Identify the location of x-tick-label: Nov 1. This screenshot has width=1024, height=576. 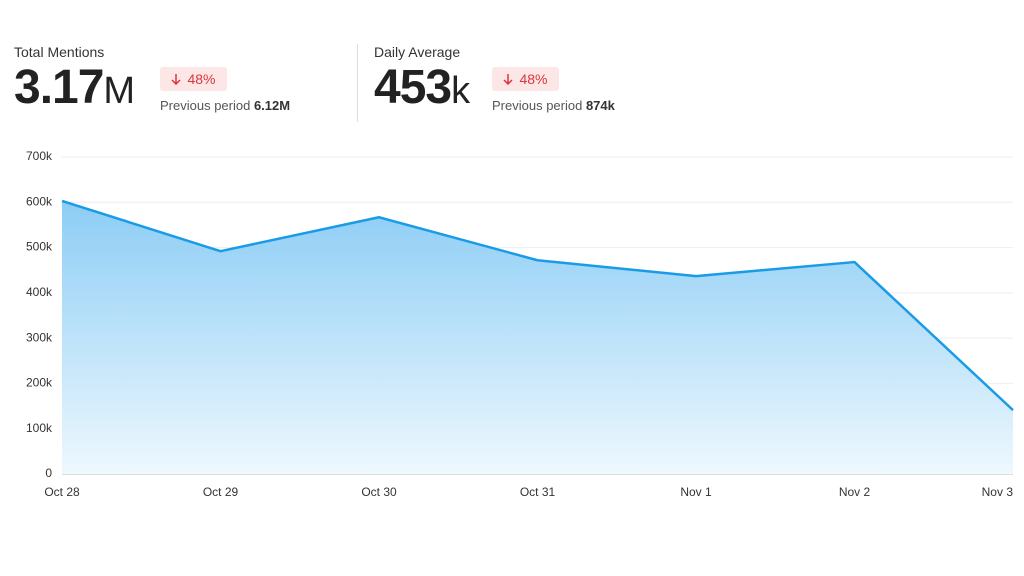
(696, 492).